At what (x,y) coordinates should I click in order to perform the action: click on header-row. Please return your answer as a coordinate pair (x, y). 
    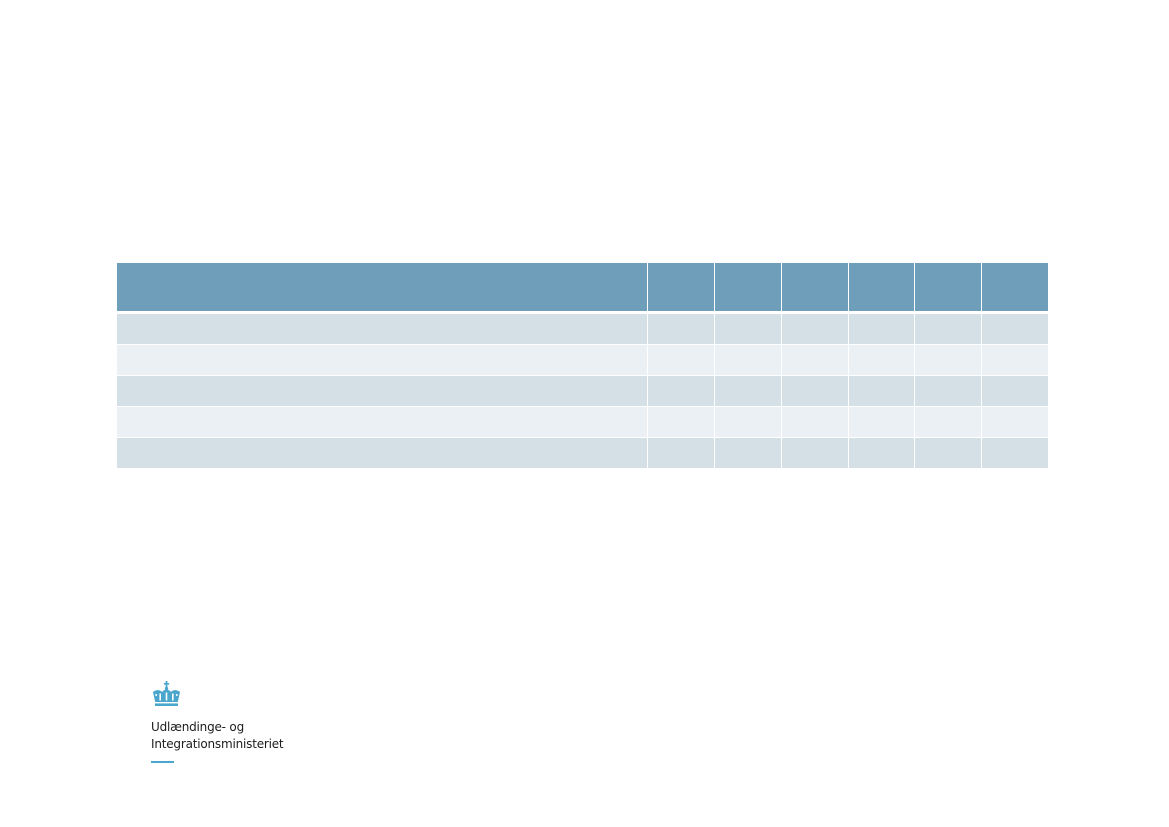
    Looking at the image, I should click on (582, 288).